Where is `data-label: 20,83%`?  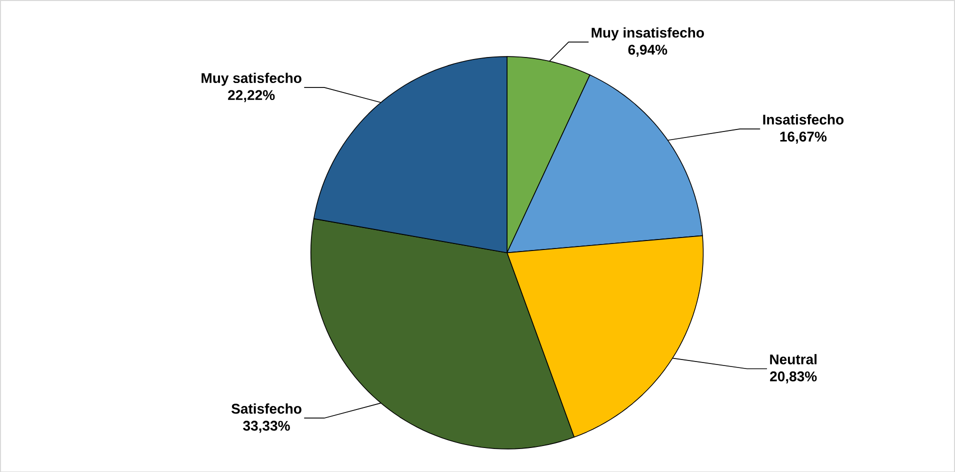
data-label: 20,83% is located at coordinates (793, 377).